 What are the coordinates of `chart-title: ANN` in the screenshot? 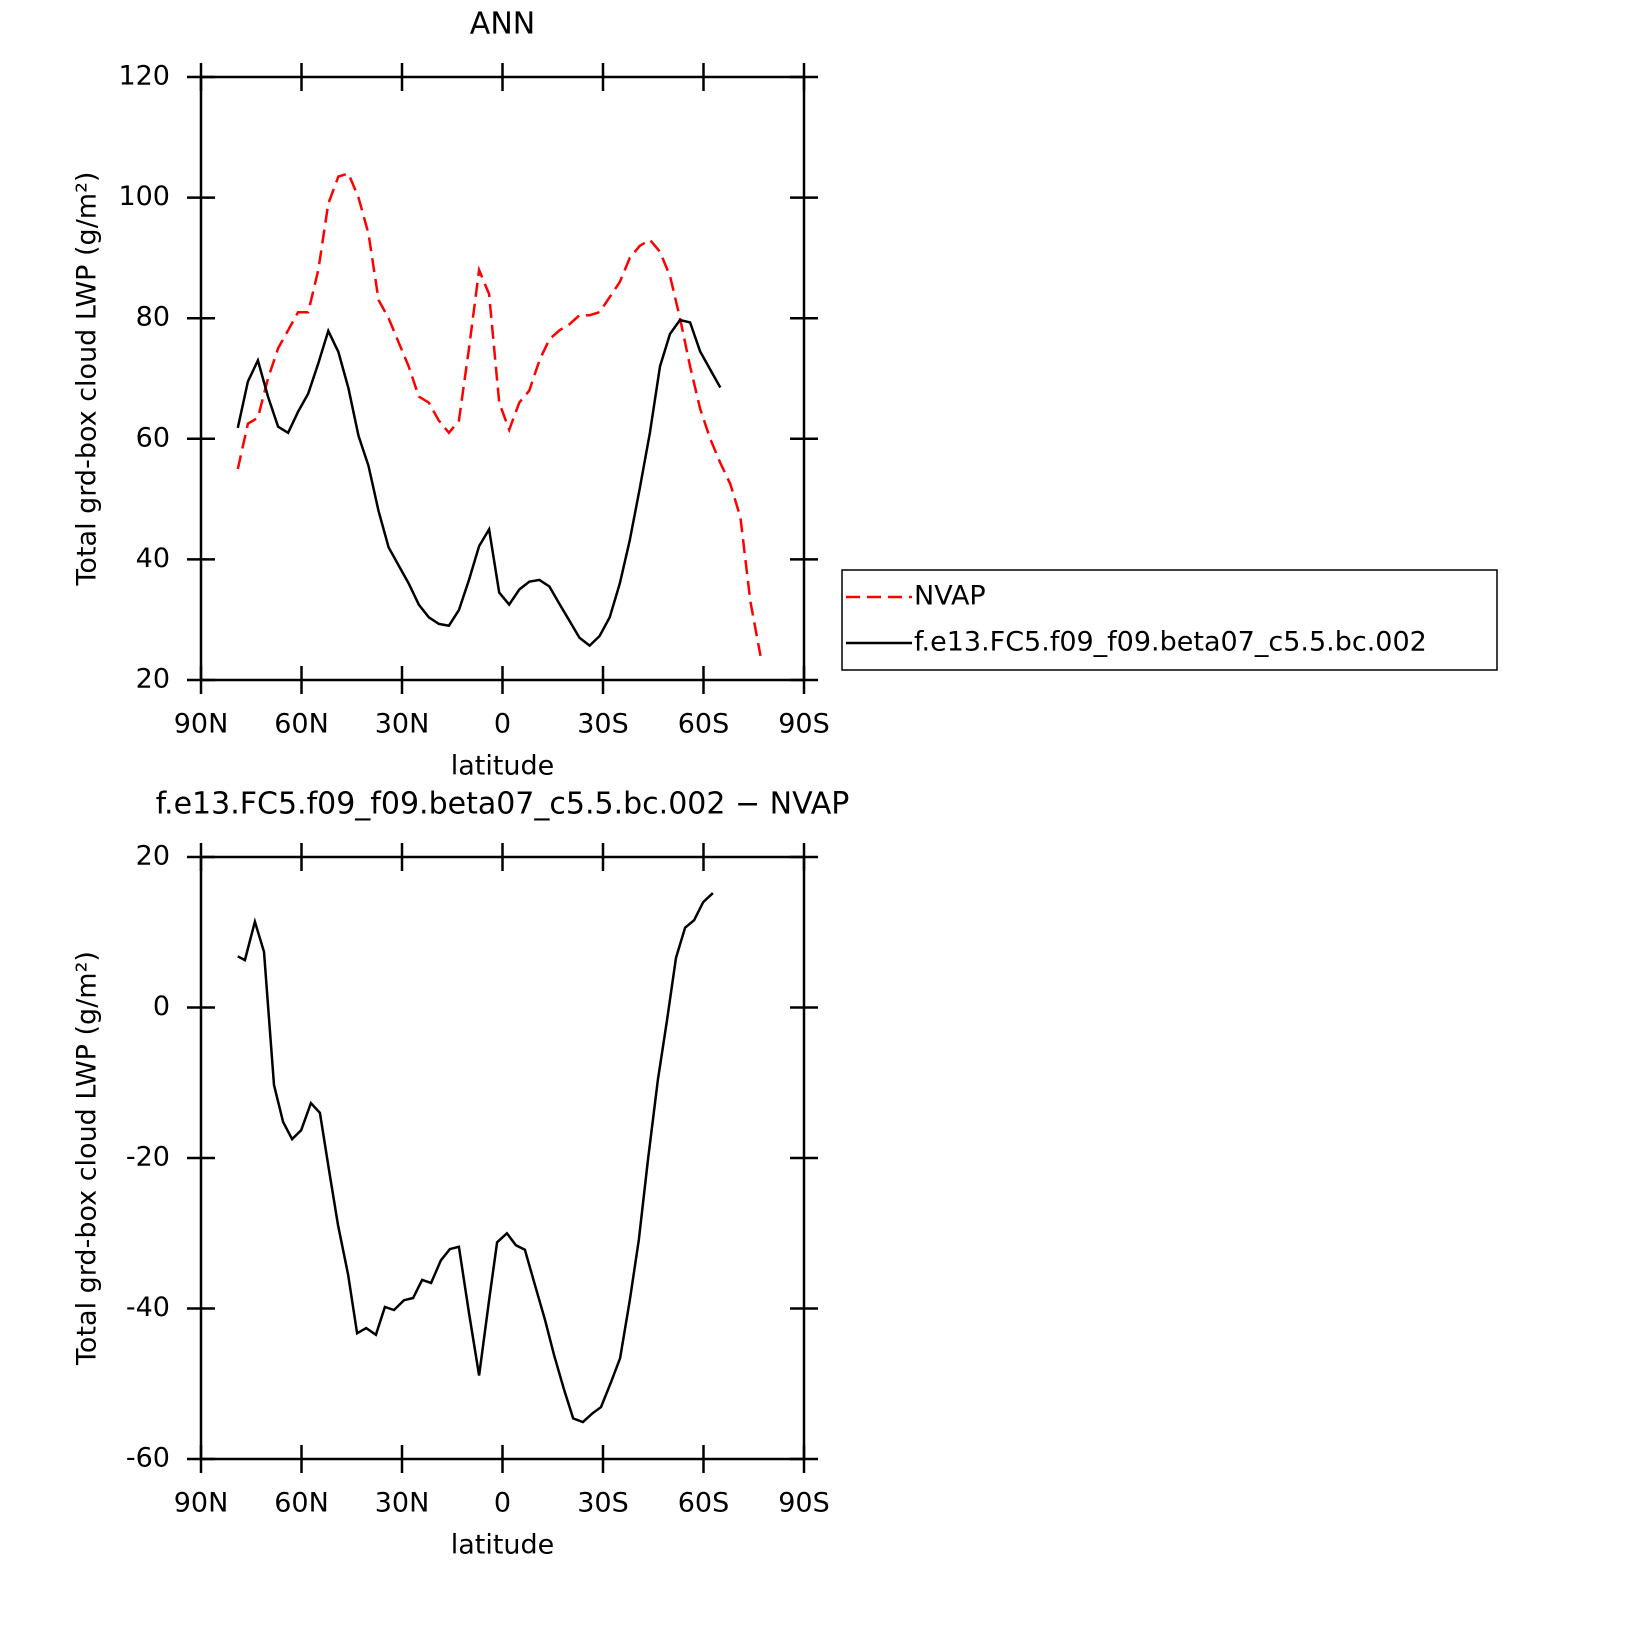 It's located at (502, 24).